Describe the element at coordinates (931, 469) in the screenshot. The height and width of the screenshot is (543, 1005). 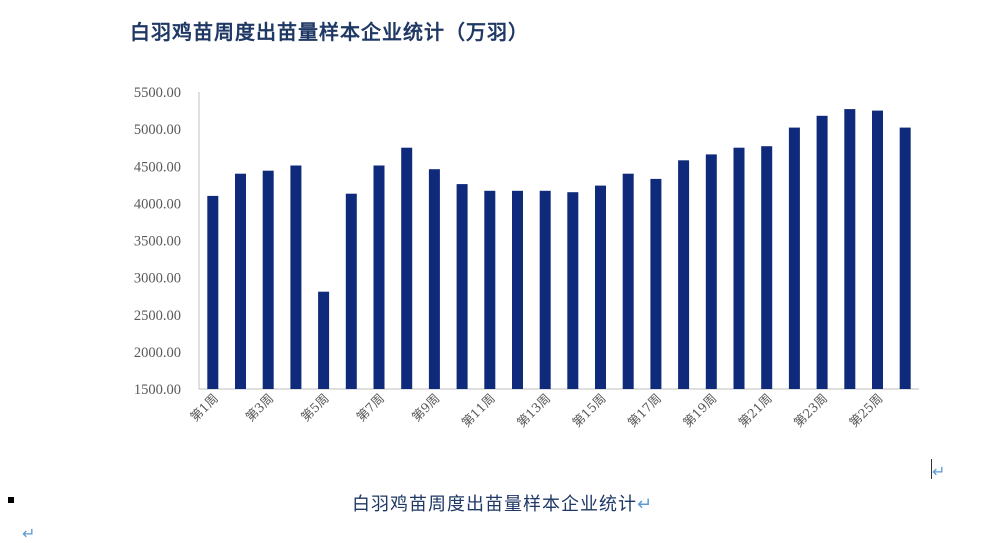
I see `text-cursor` at that location.